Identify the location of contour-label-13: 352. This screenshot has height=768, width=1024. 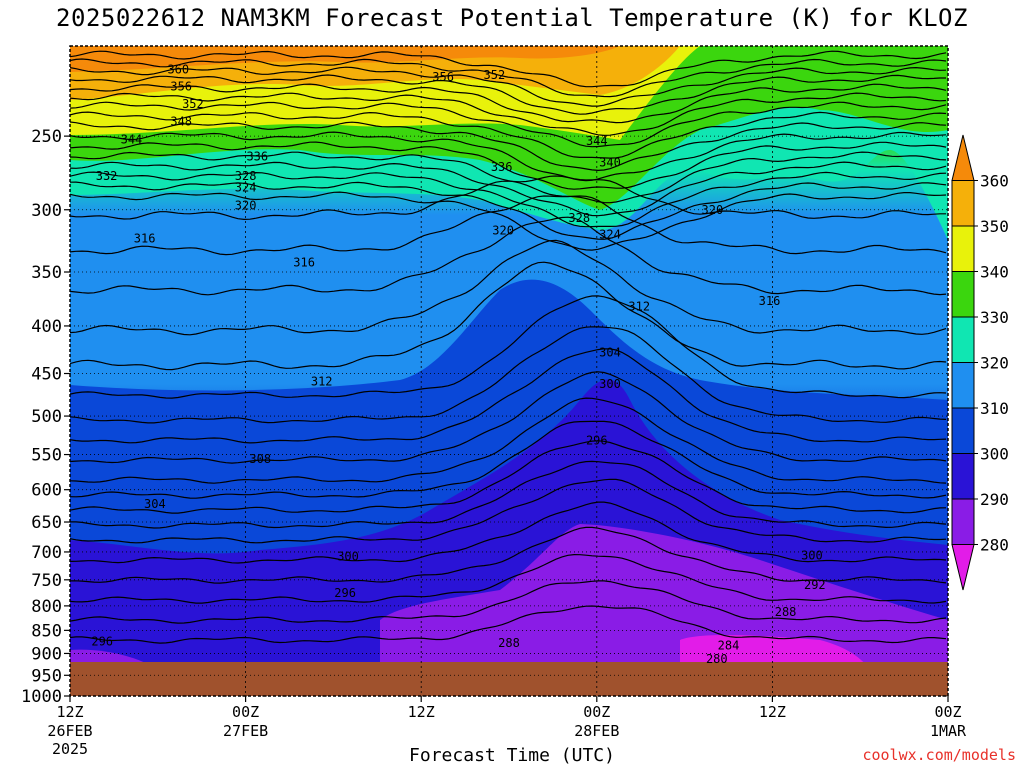
(495, 75).